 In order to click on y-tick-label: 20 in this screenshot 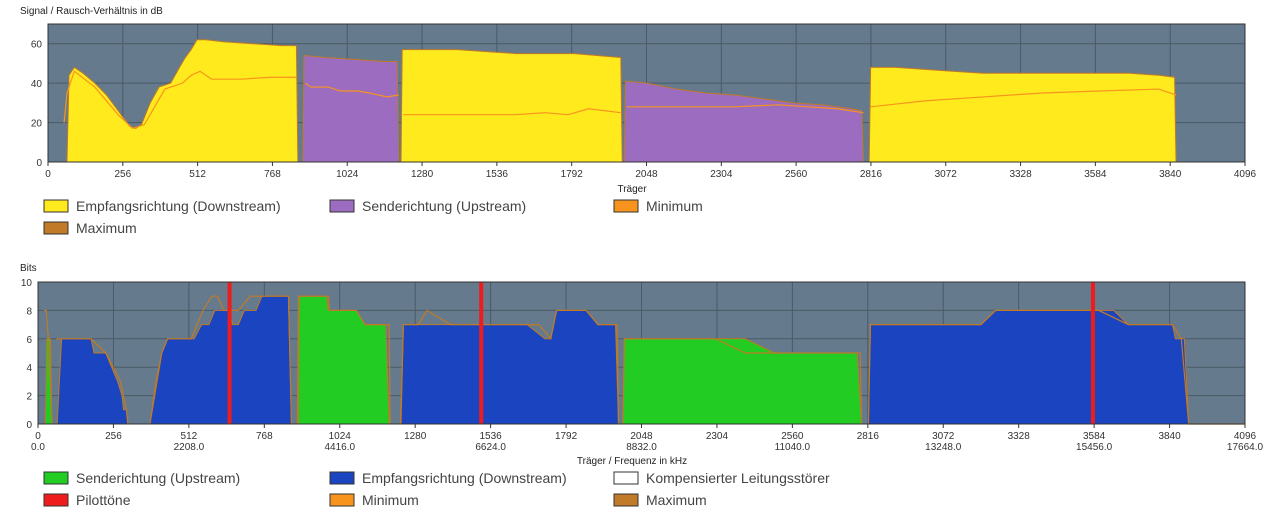, I will do `click(37, 124)`.